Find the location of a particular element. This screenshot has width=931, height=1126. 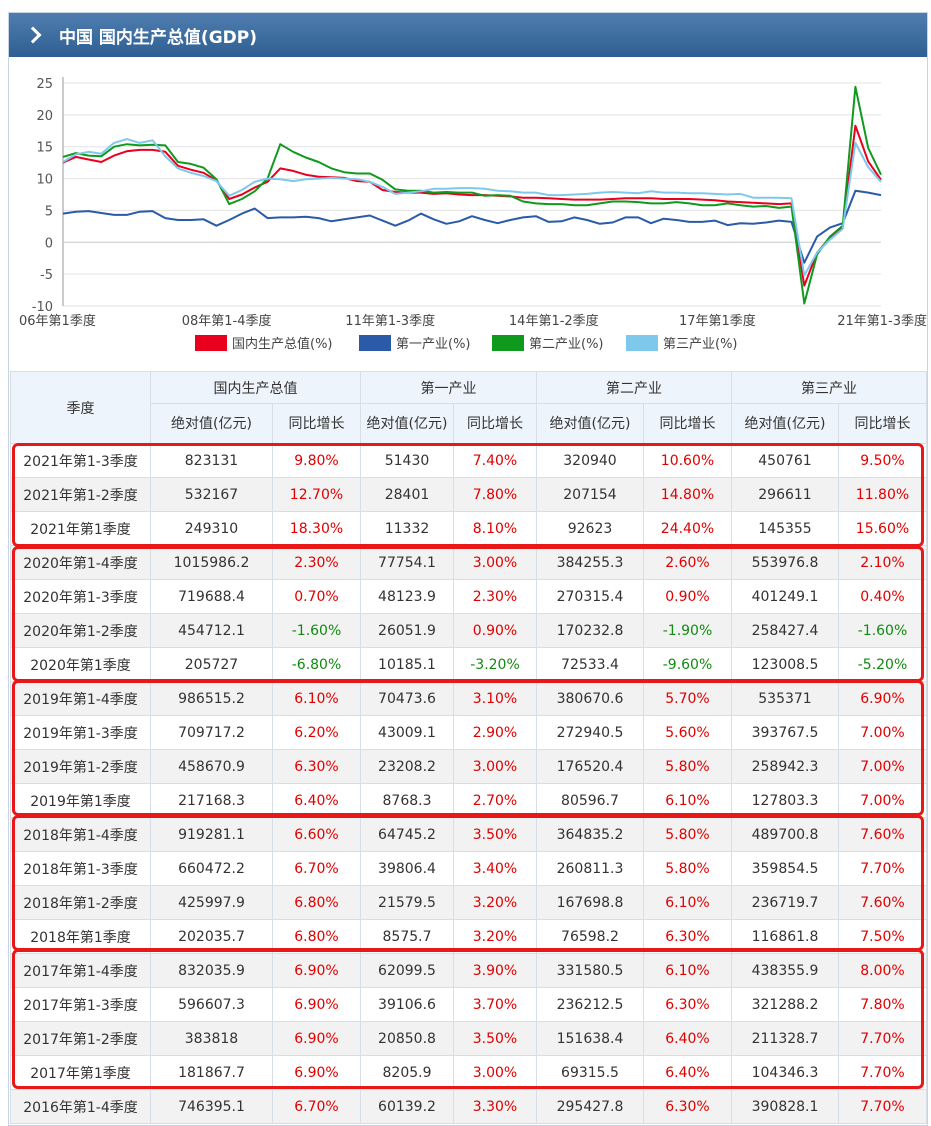

yoy-growth-cell: 3.90% is located at coordinates (495, 970).